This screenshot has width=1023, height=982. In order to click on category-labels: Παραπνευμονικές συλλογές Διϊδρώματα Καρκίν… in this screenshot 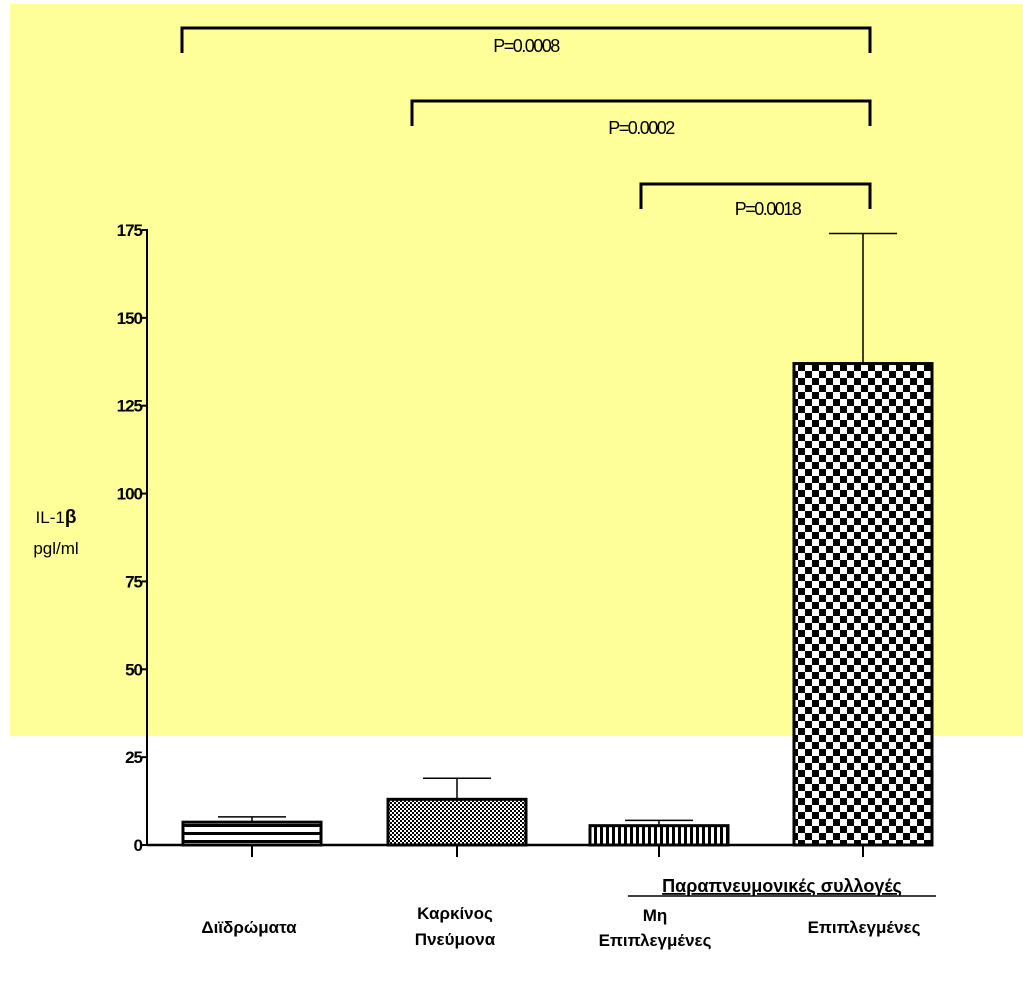, I will do `click(568, 913)`.